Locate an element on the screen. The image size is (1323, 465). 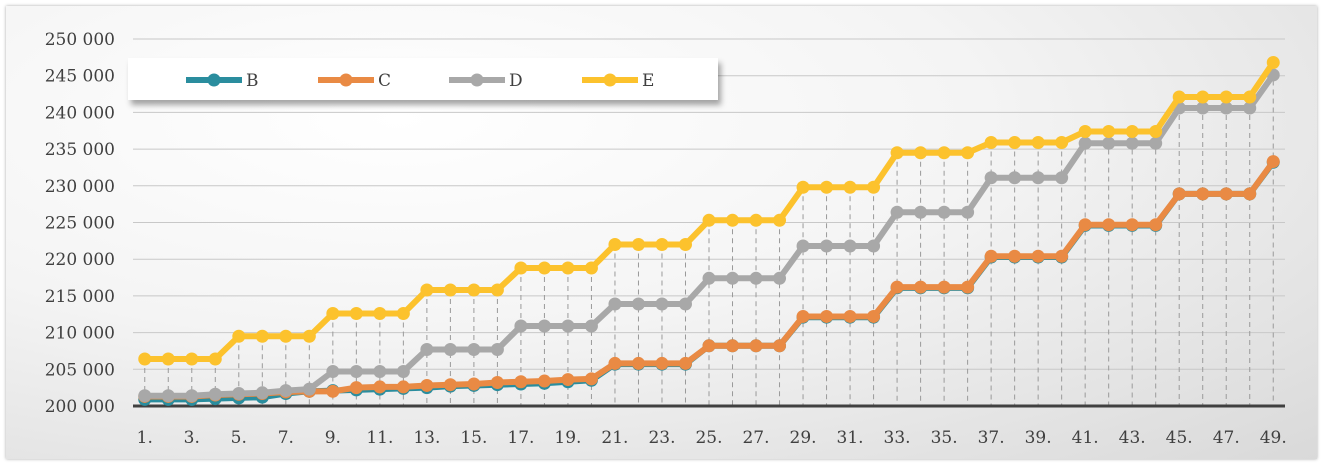
x-tick-label: 19. is located at coordinates (567, 438).